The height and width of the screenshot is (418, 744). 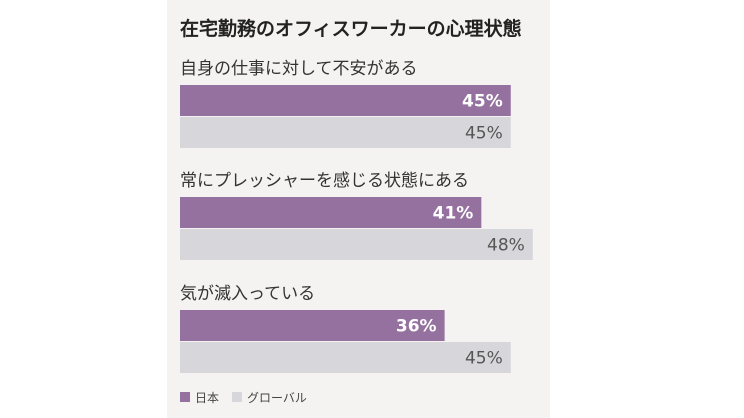 I want to click on legend-swatch-global, so click(x=237, y=397).